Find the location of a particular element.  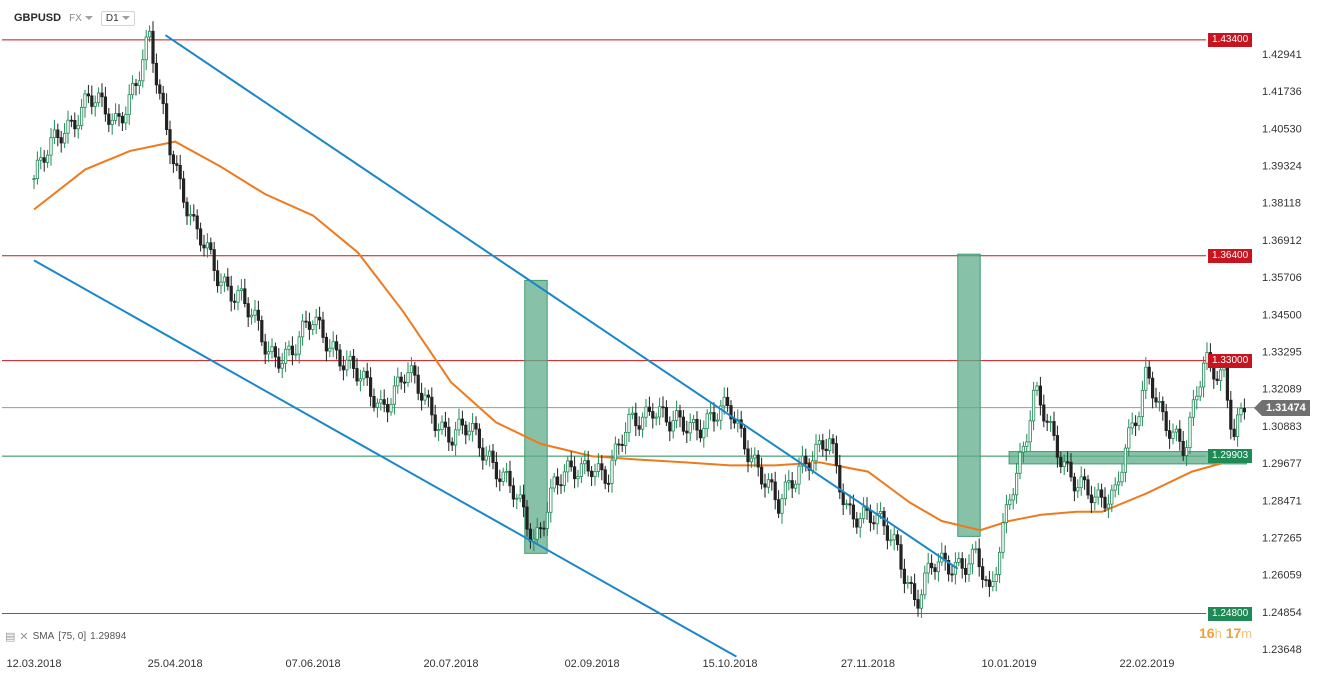

y-tick-label: 1.30883 is located at coordinates (1282, 427).